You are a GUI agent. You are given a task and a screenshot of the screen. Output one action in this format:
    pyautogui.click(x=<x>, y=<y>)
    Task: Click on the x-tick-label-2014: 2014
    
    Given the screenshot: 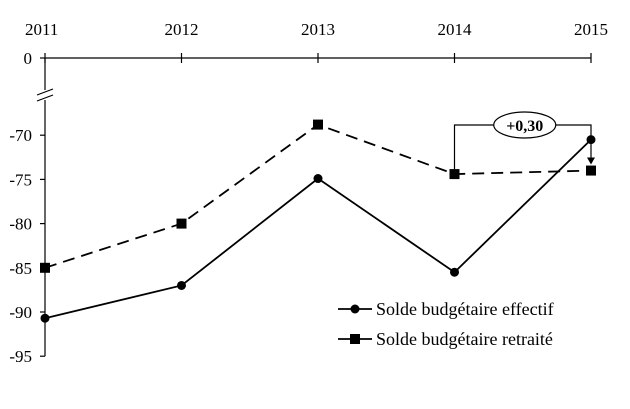 What is the action you would take?
    pyautogui.click(x=455, y=29)
    